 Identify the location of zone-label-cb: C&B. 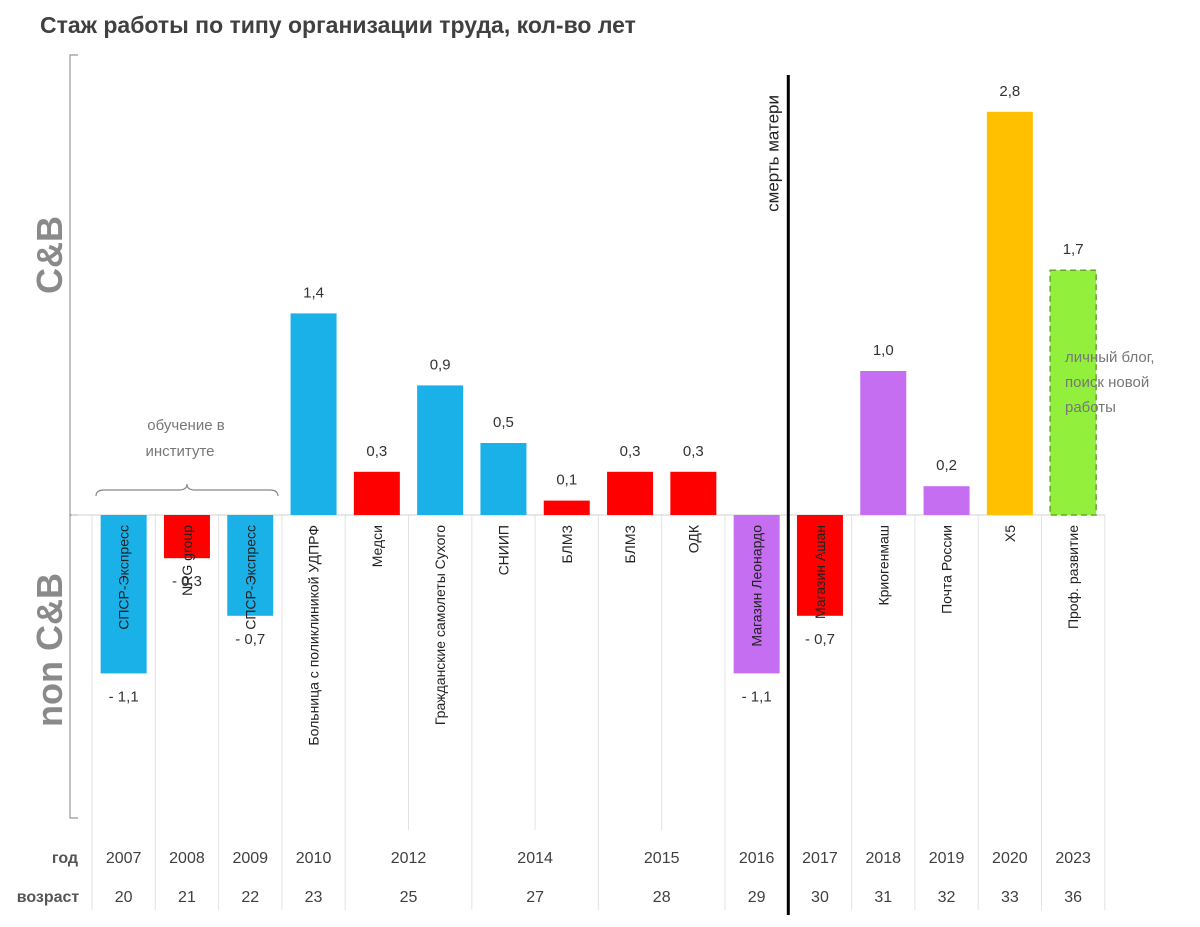
(49, 255).